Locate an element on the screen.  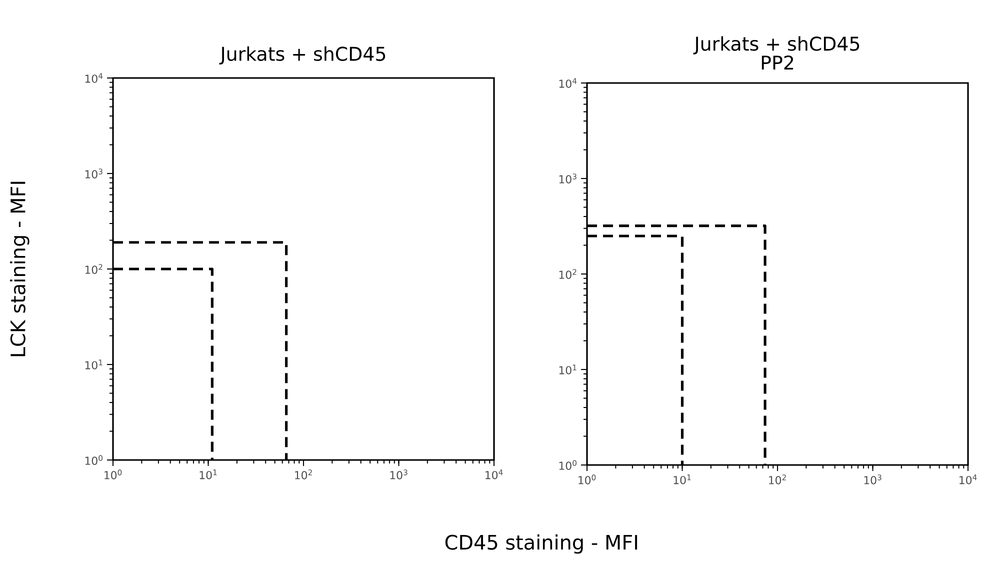
x-axis-title: CD45 staining - MFI is located at coordinates (541, 544).